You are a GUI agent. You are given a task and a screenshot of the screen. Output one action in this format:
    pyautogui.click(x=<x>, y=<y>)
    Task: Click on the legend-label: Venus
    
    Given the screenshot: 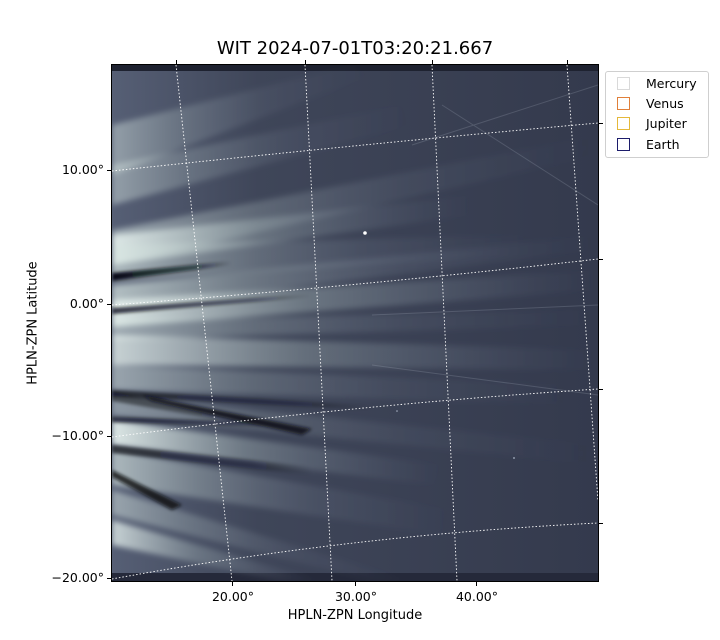 What is the action you would take?
    pyautogui.click(x=665, y=103)
    